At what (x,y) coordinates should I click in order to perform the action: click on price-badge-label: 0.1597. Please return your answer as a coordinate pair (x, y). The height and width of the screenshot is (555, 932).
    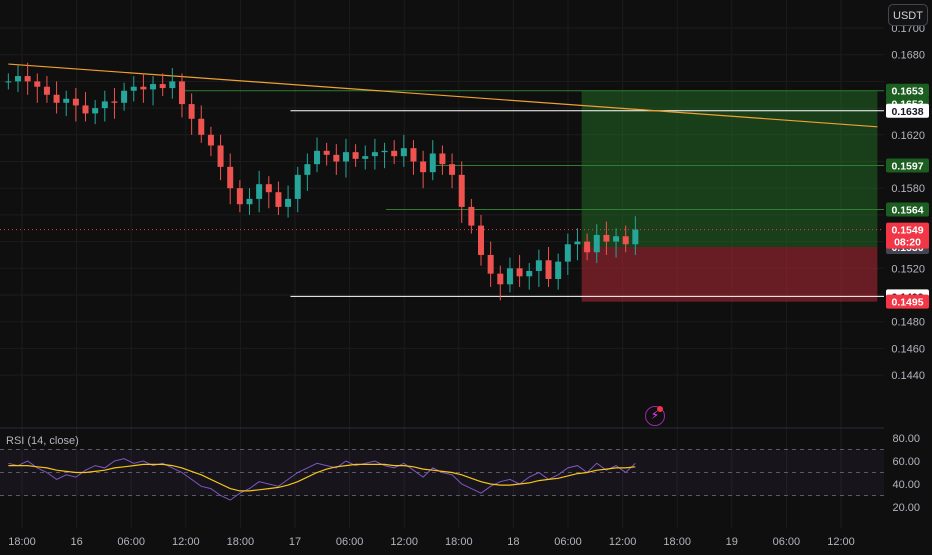
    Looking at the image, I should click on (907, 167).